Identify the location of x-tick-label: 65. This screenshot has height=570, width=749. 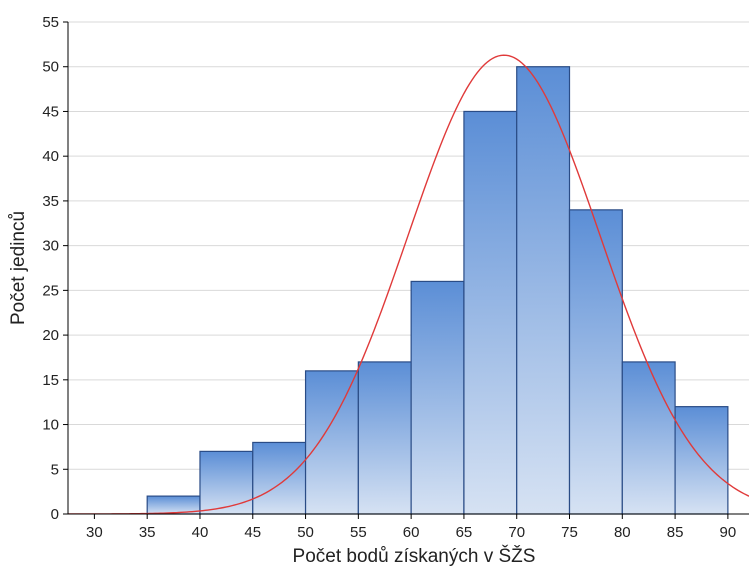
(464, 532).